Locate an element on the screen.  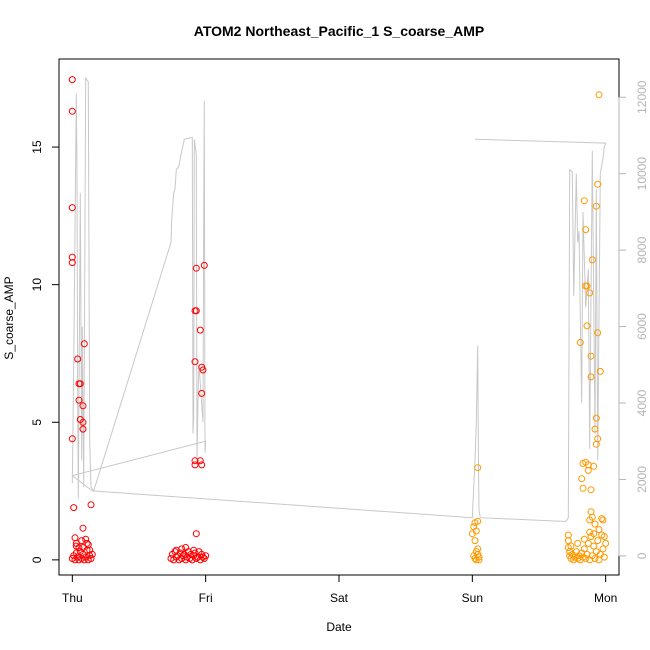
right-y-tick-label: 2000 is located at coordinates (642, 479).